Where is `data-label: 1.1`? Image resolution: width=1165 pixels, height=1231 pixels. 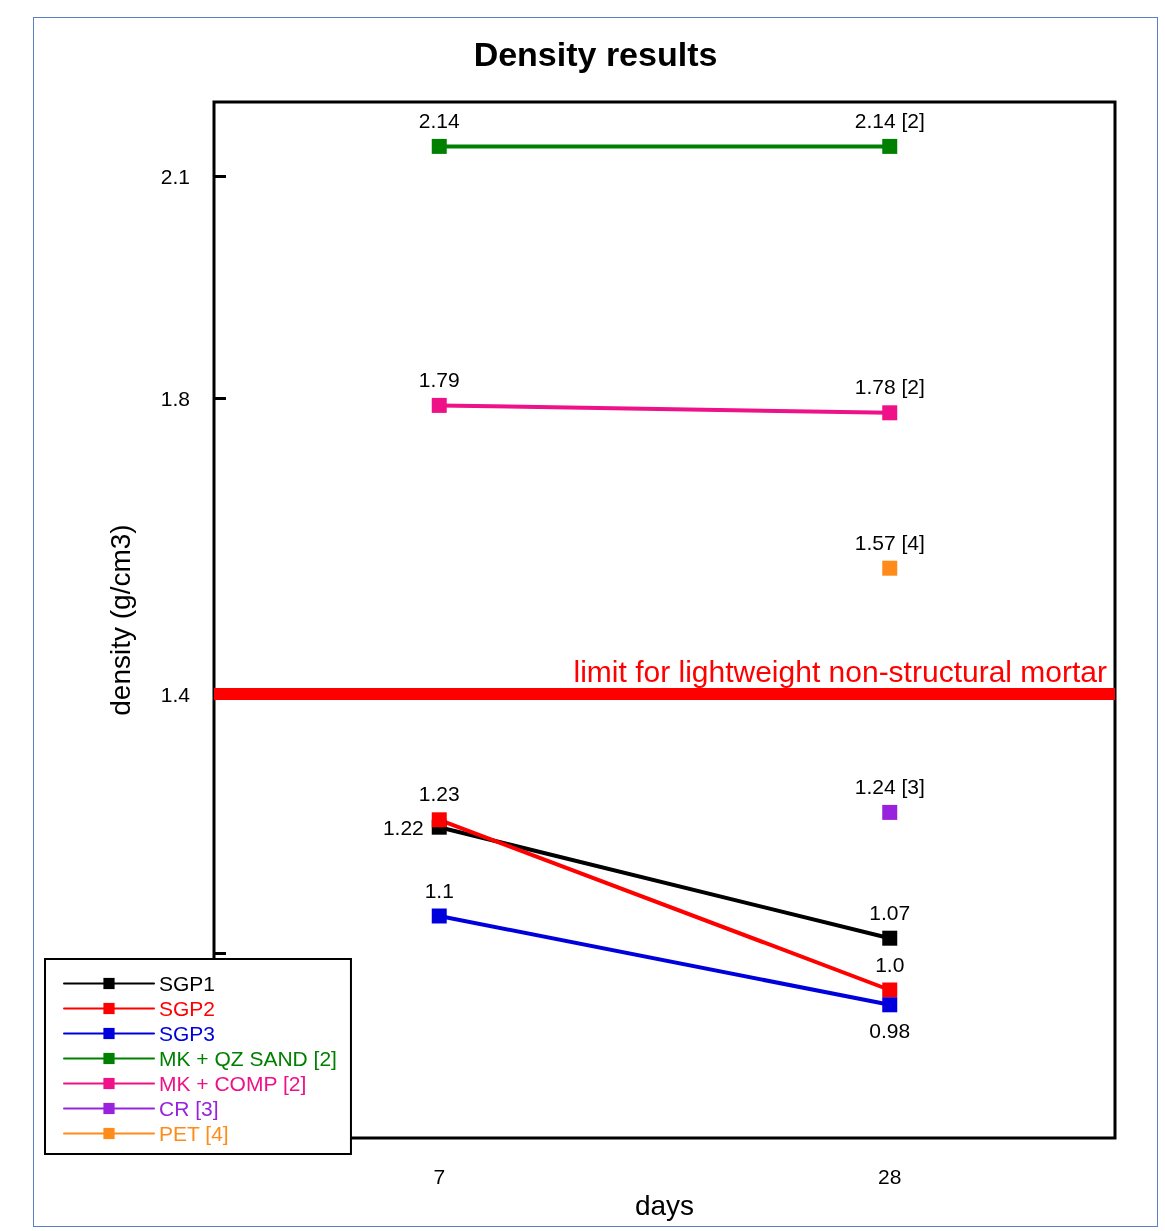 data-label: 1.1 is located at coordinates (439, 890).